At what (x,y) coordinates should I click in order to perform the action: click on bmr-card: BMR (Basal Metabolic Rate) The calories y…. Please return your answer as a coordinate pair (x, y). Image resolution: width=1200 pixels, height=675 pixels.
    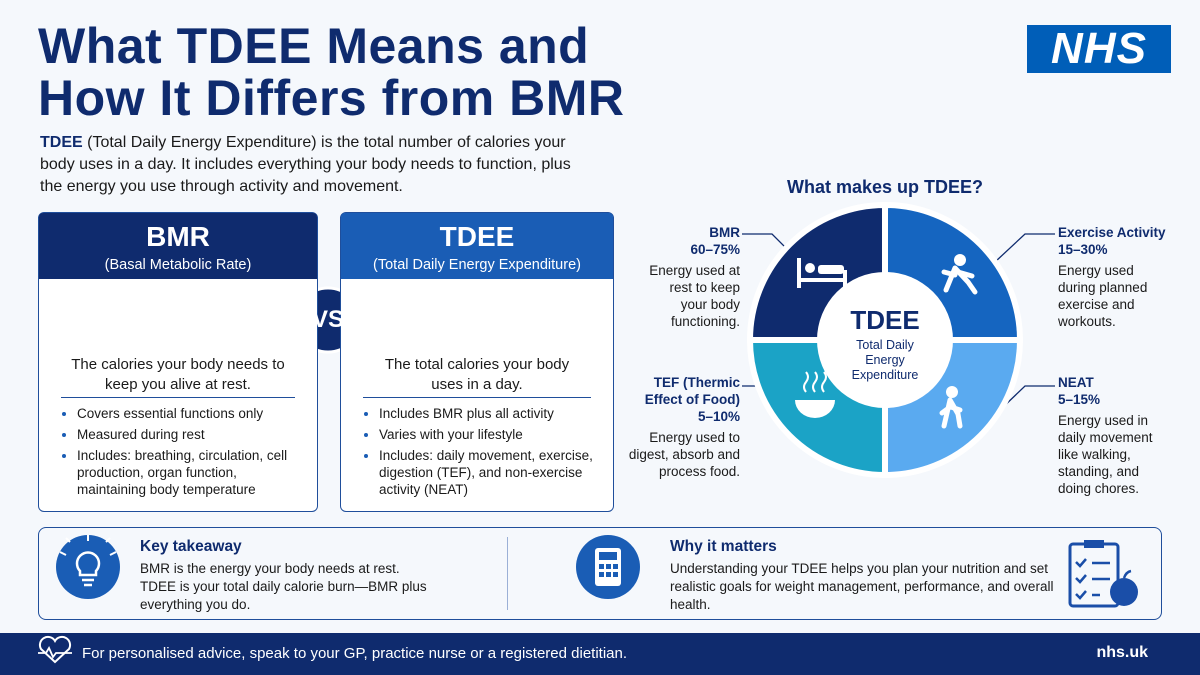
    Looking at the image, I should click on (178, 362).